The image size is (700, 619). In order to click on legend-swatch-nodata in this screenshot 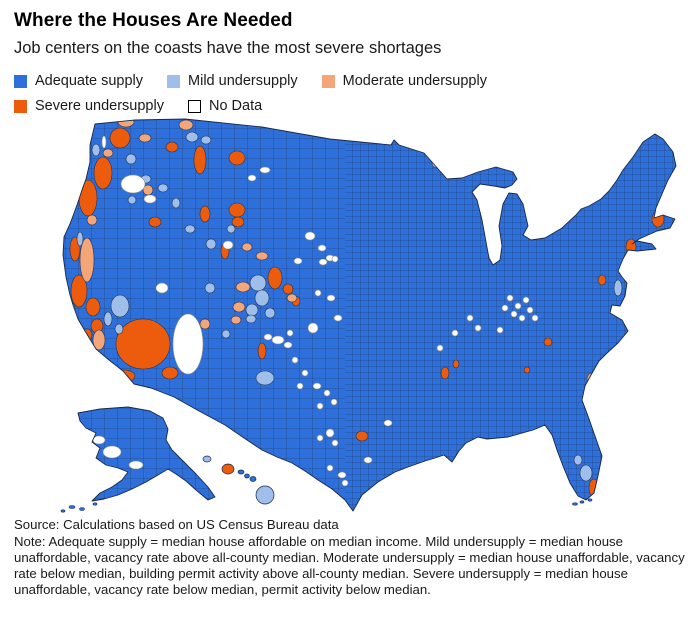, I will do `click(194, 106)`.